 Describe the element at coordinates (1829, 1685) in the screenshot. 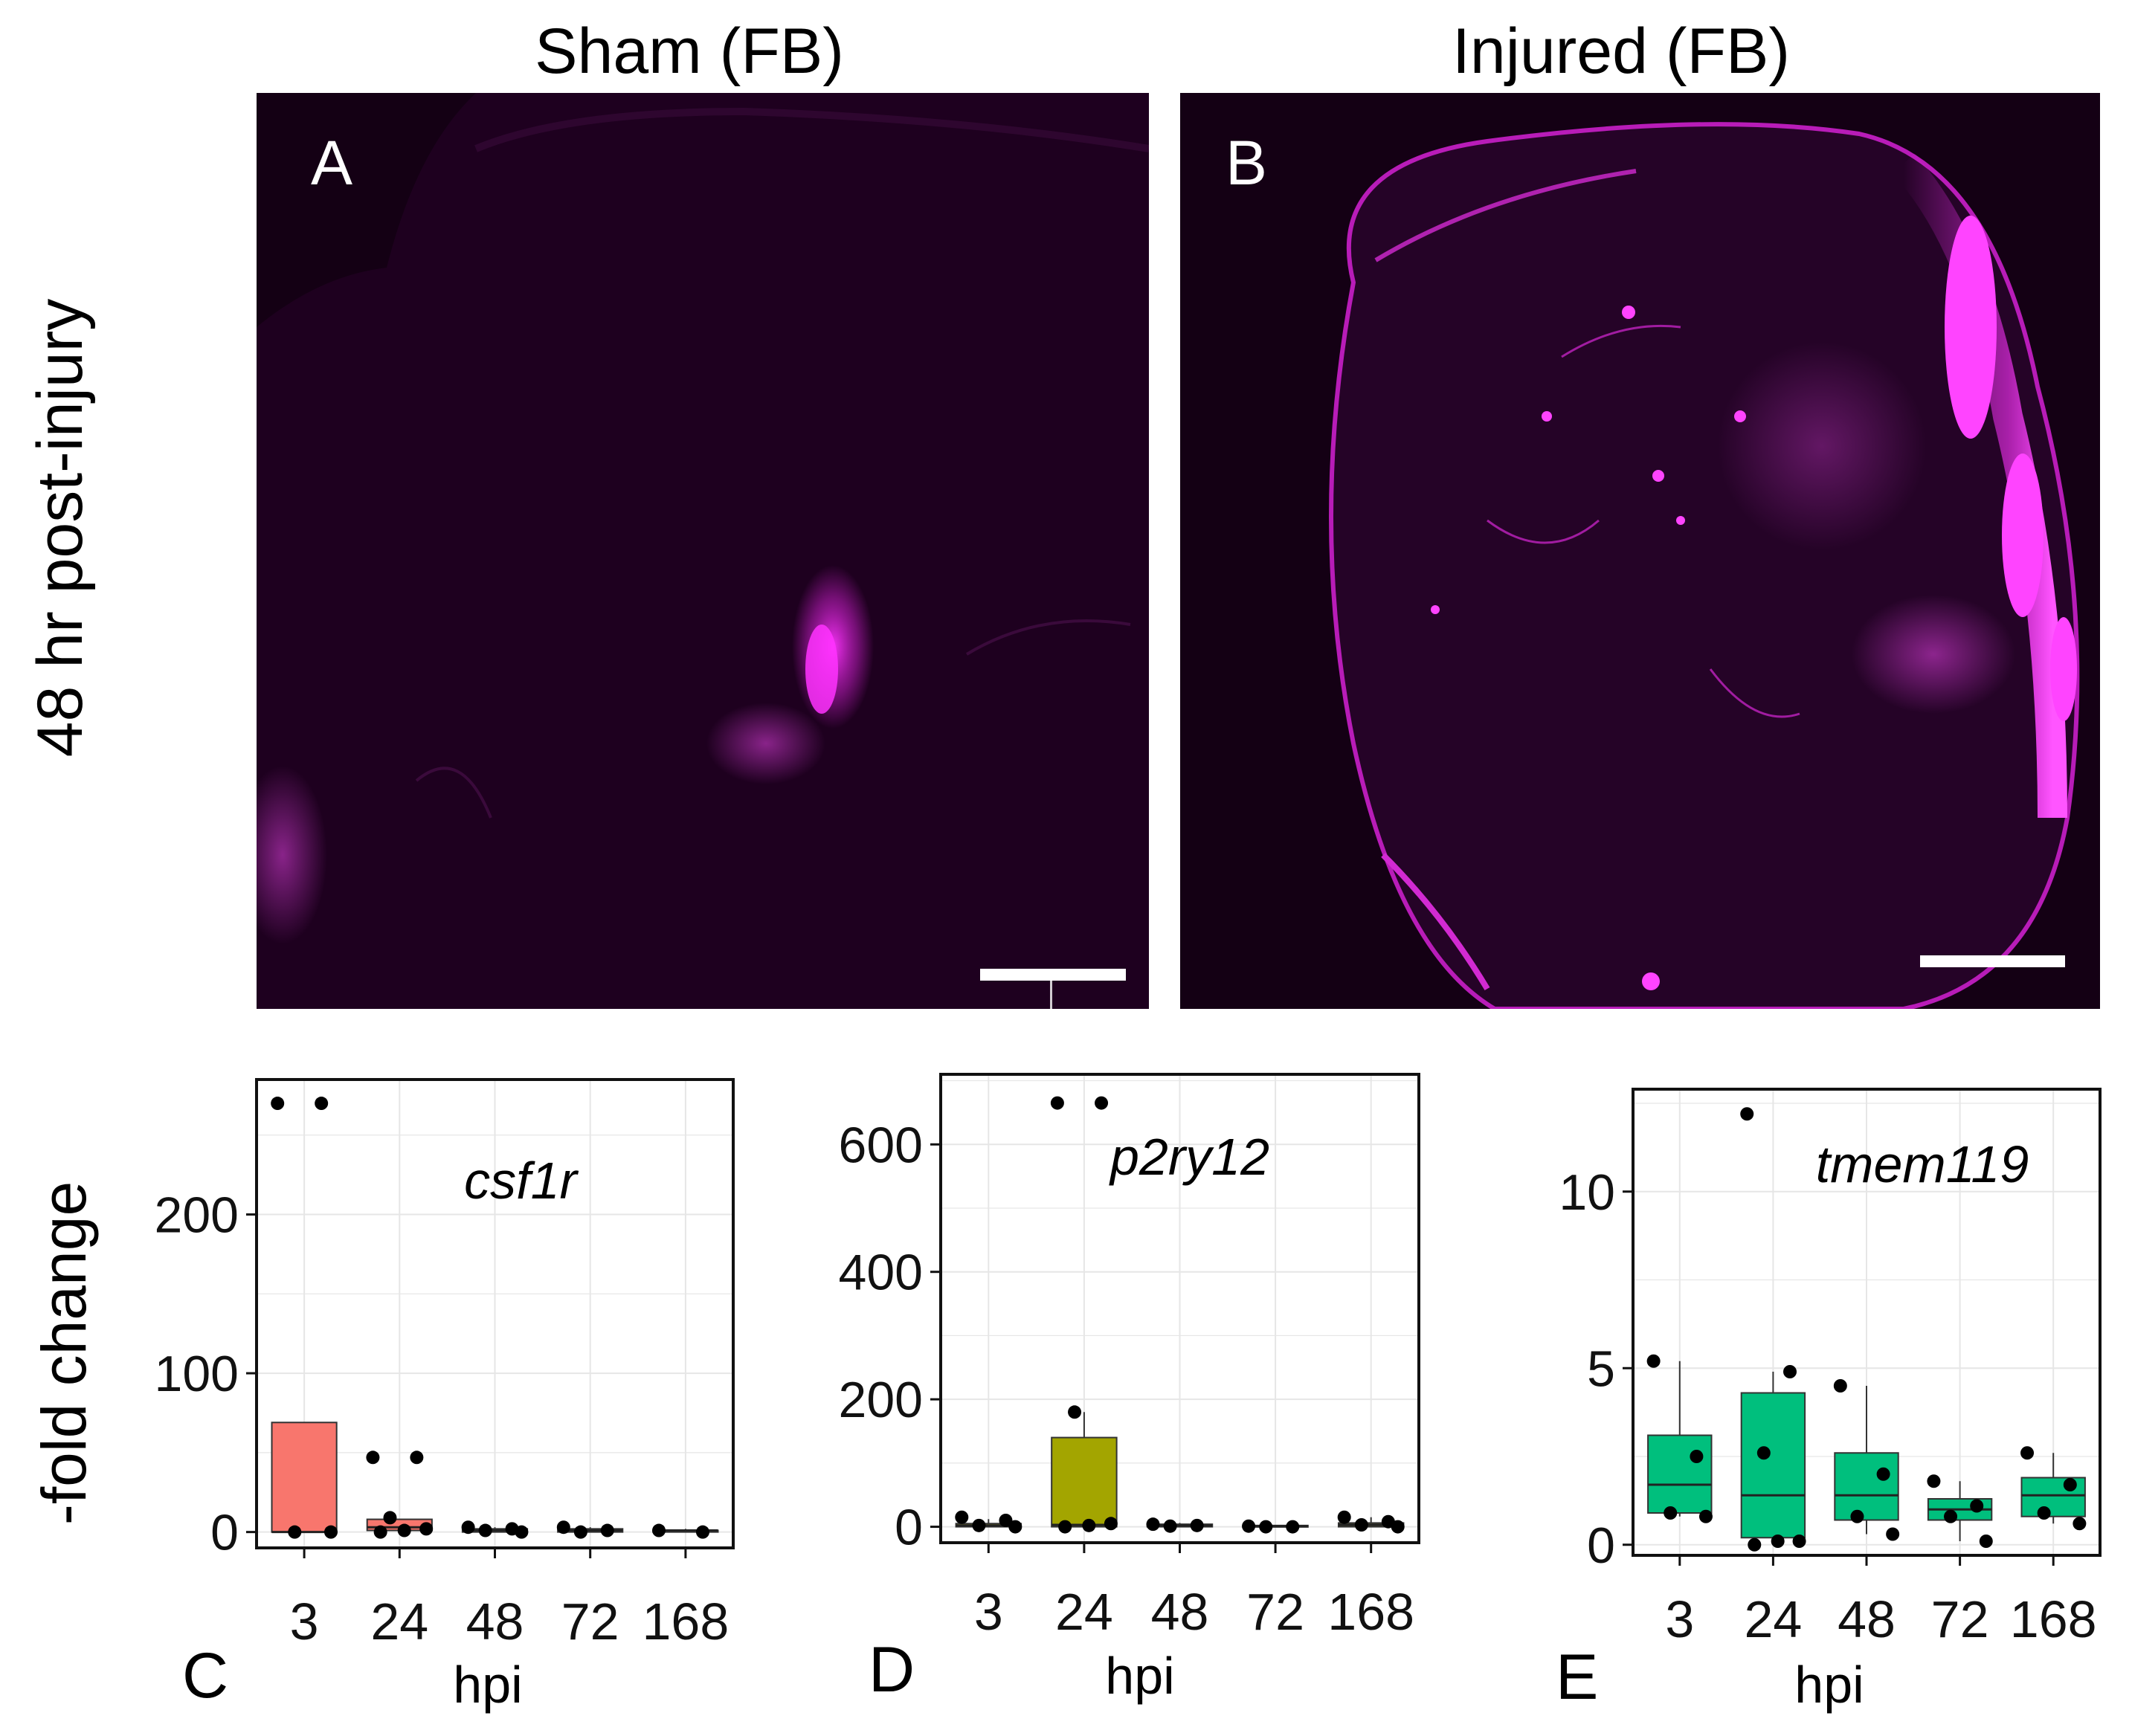

I see `chart-tmem119-x-axis-label: hpi` at that location.